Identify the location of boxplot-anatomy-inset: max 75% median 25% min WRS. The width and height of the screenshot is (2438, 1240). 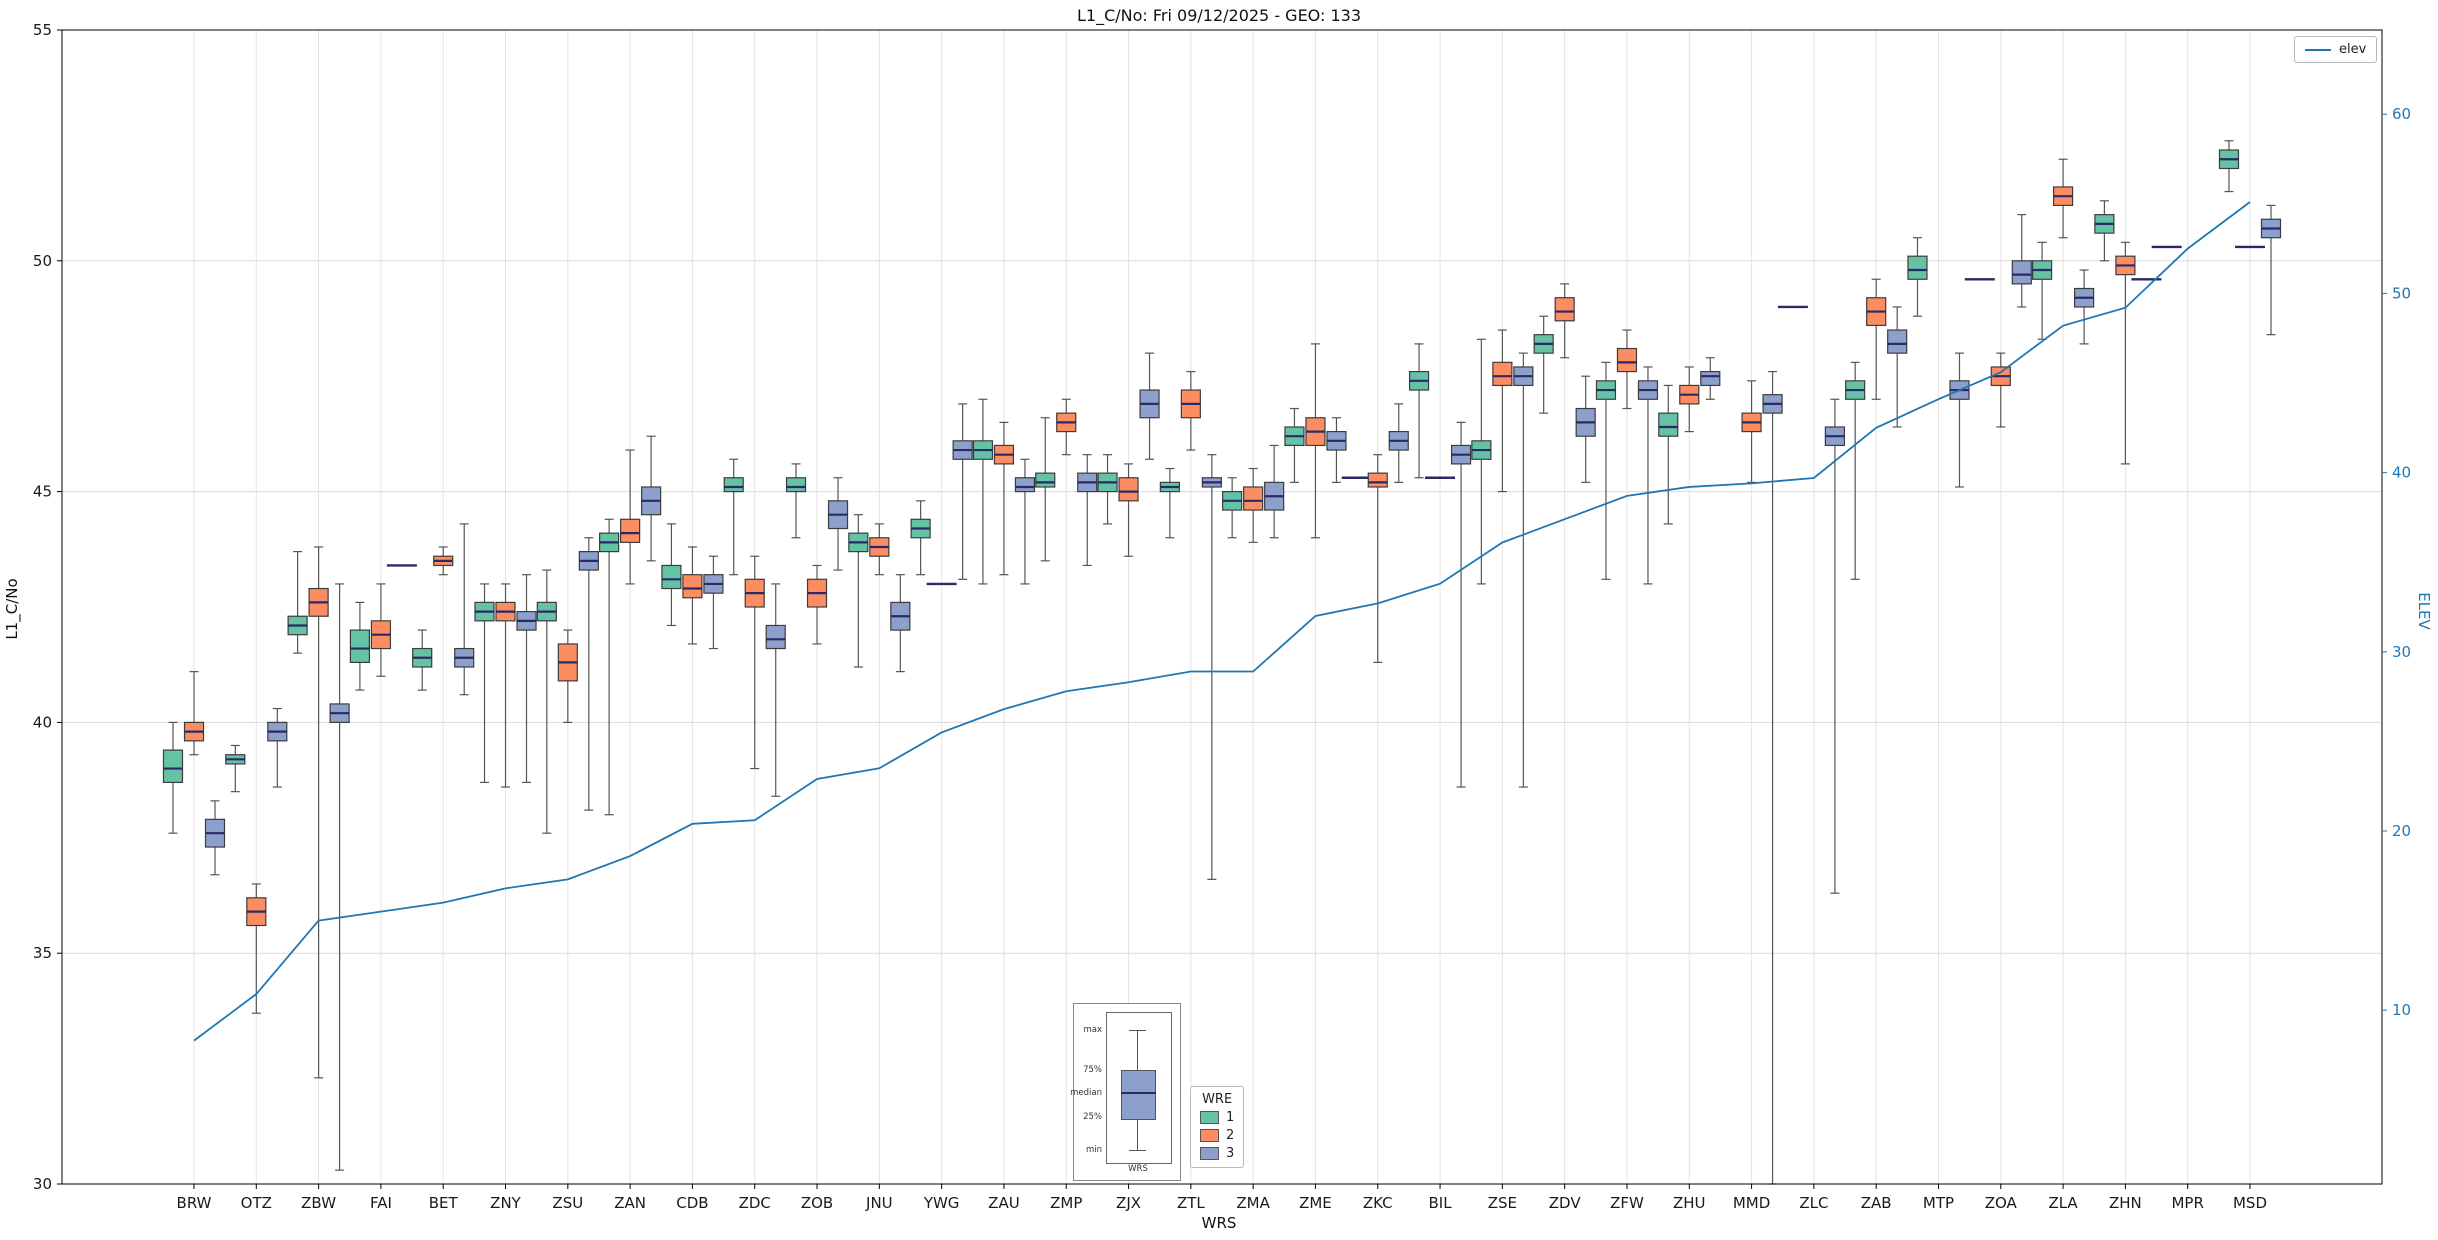
(1125, 1092).